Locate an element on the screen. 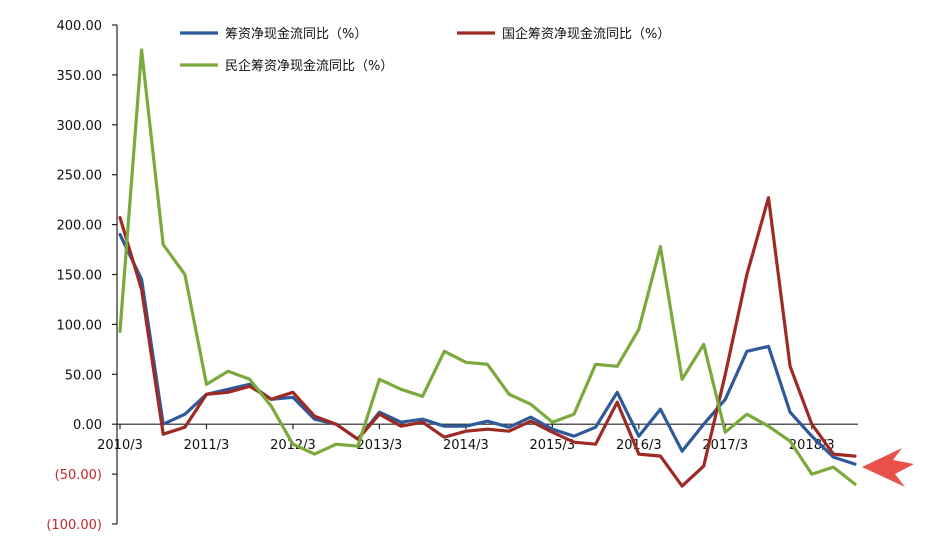 This screenshot has height=542, width=947. x-tick-label: 2016/3 is located at coordinates (639, 445).